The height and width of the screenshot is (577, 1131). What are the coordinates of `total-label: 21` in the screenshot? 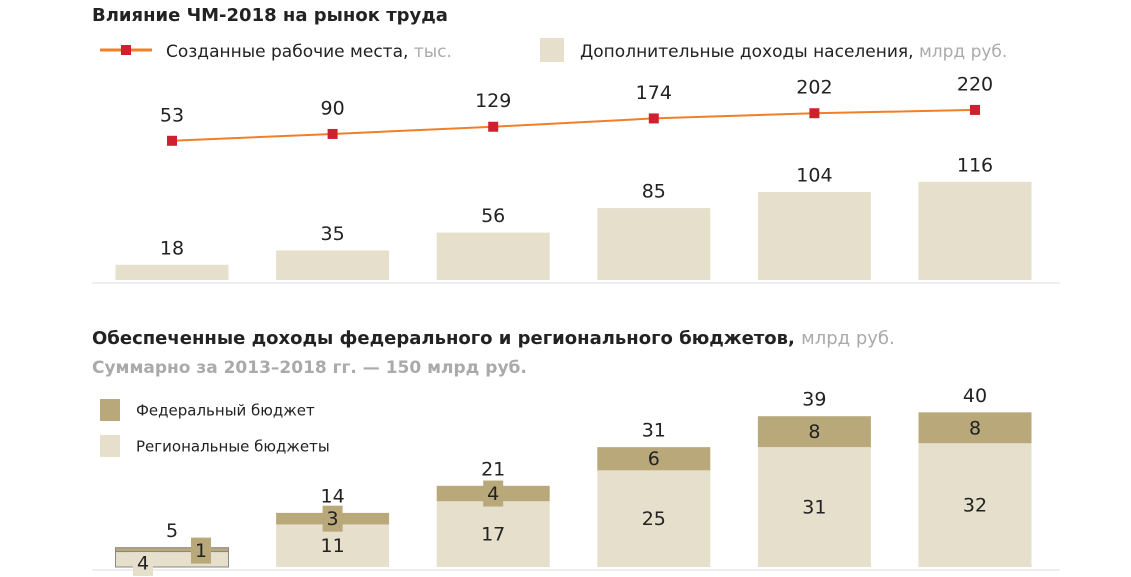 It's located at (493, 469).